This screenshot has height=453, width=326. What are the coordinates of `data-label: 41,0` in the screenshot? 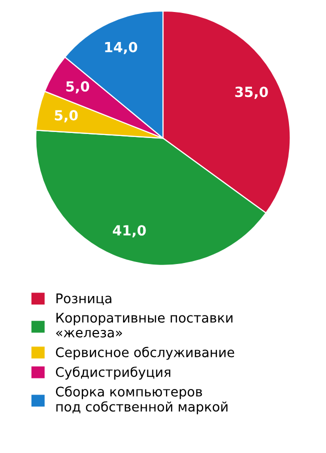 It's located at (129, 231).